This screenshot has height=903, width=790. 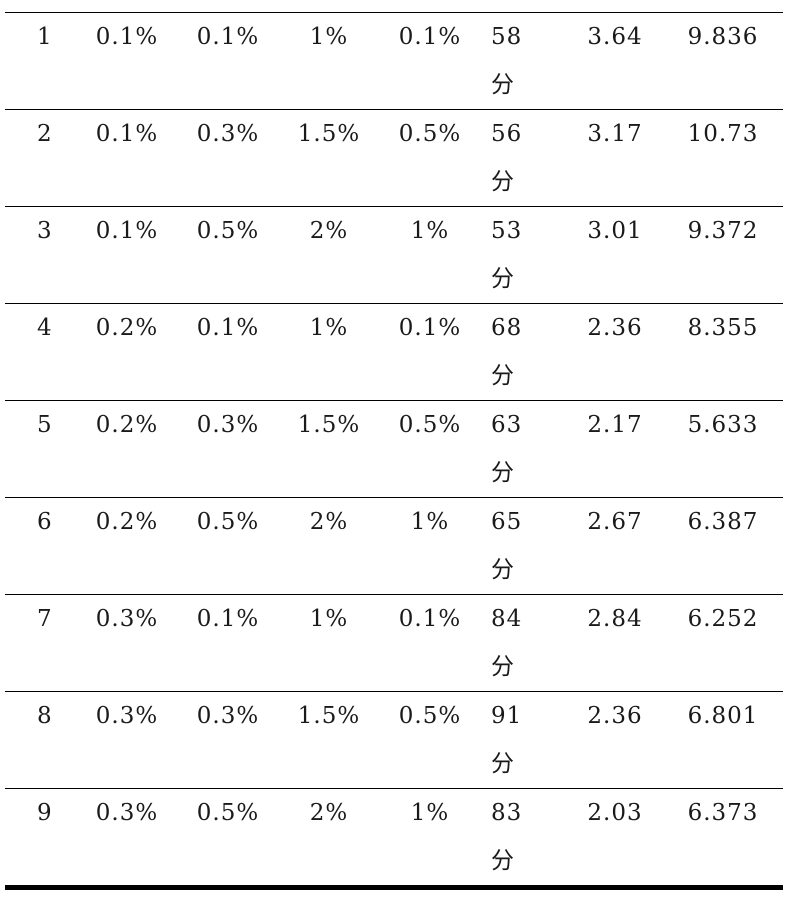 I want to click on cell-time: 56 分, so click(x=524, y=158).